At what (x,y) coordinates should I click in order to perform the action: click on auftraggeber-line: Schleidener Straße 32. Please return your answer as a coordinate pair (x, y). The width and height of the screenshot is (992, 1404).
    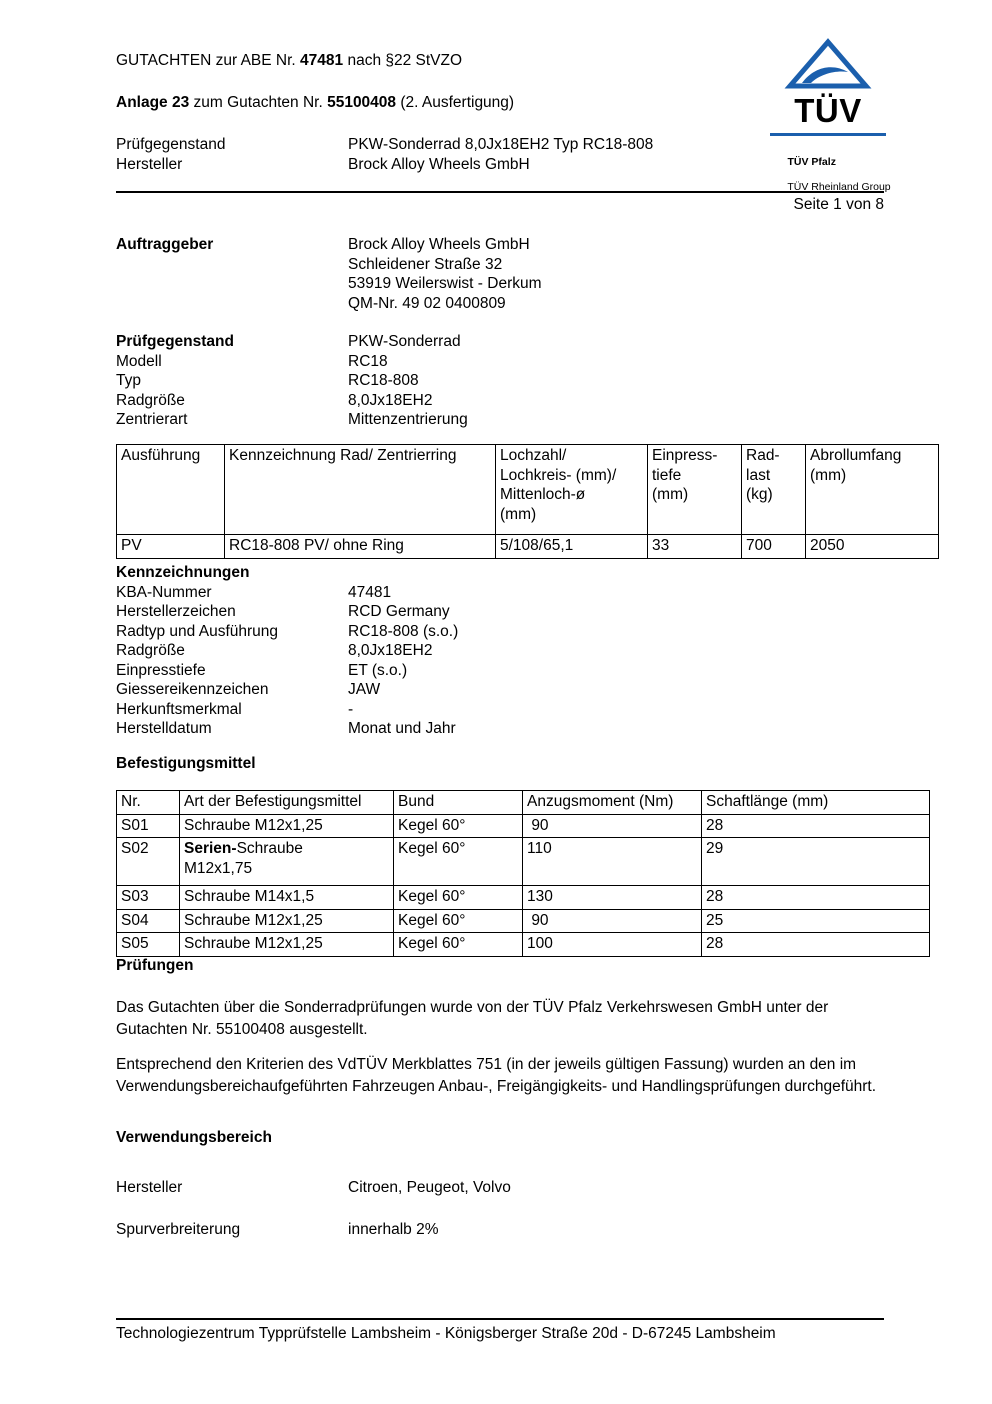
    Looking at the image, I should click on (425, 264).